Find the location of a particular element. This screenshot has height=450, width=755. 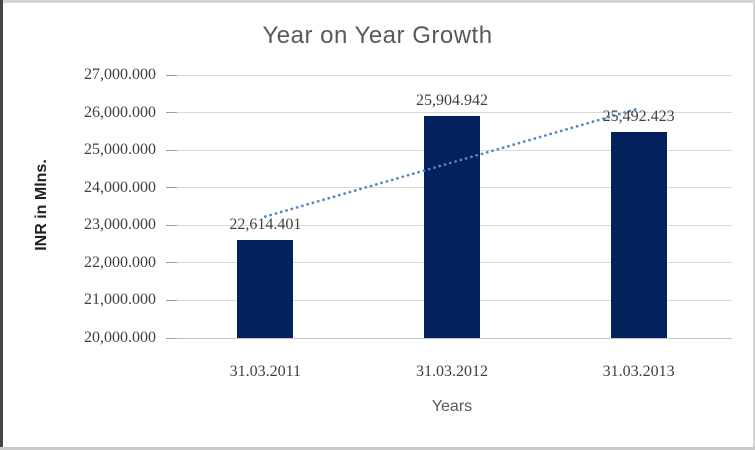

y-tick-label: 27,000.000 is located at coordinates (120, 74).